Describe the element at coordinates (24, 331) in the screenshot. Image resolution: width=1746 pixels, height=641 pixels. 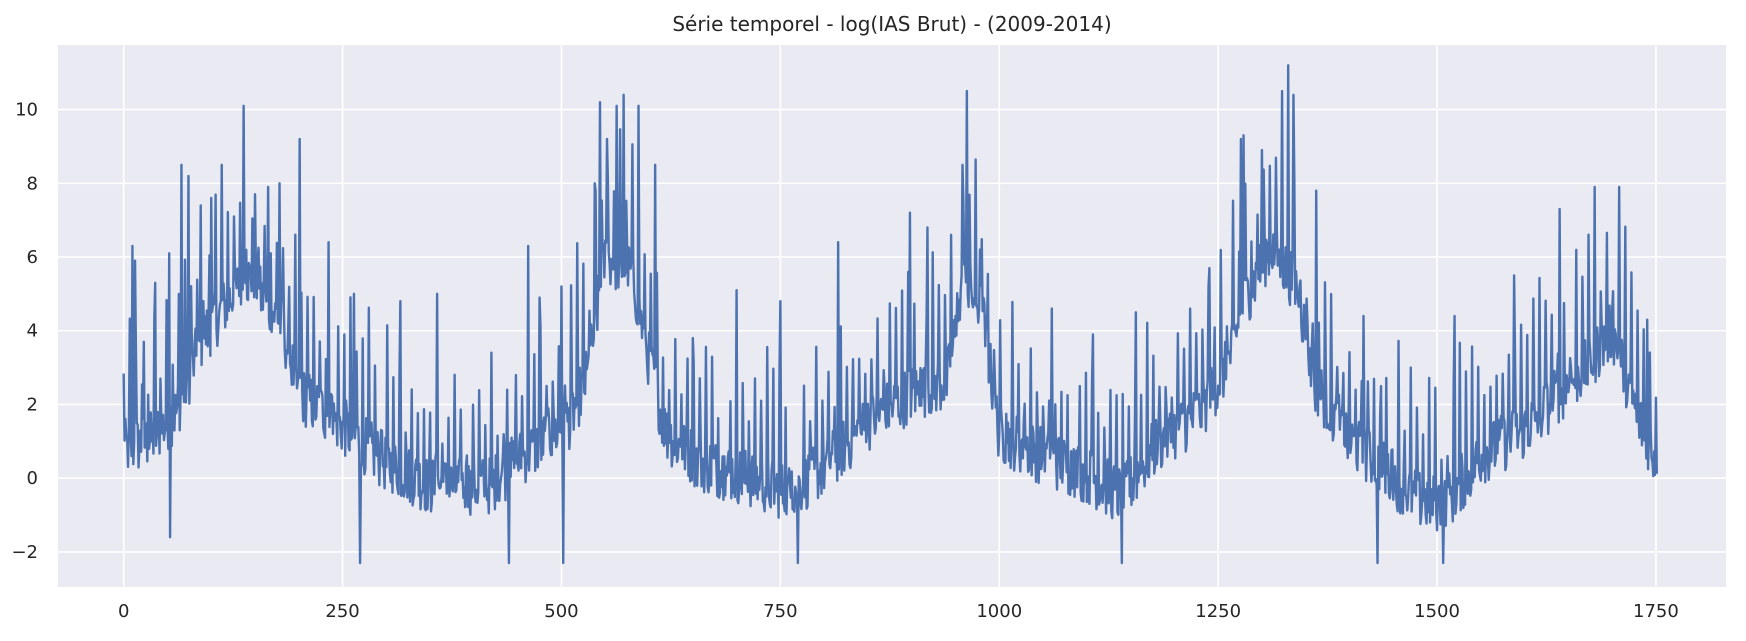
I see `y-axis: −2 0 2 4 6 8 10` at that location.